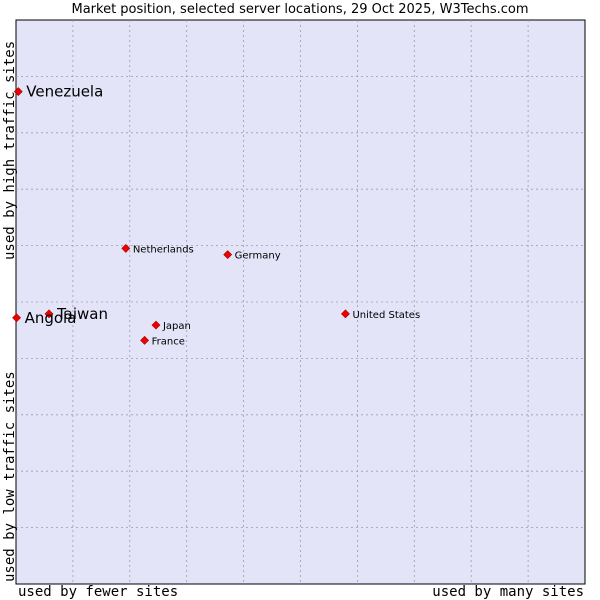 This screenshot has height=600, width=600. I want to click on point-label-germany: Germany, so click(258, 256).